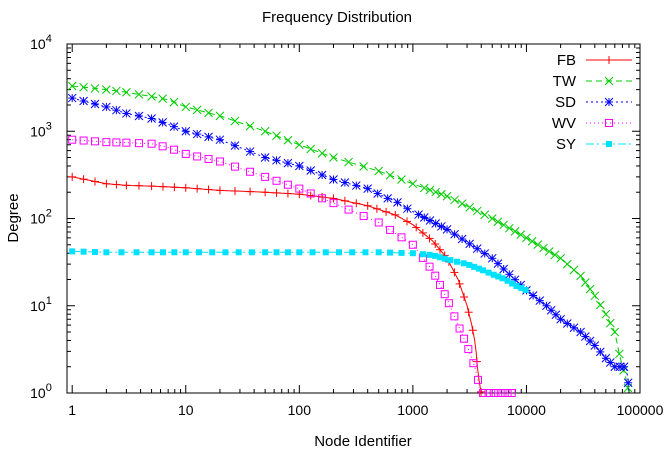  Describe the element at coordinates (41, 42) in the screenshot. I see `y-tick-label: 104` at that location.